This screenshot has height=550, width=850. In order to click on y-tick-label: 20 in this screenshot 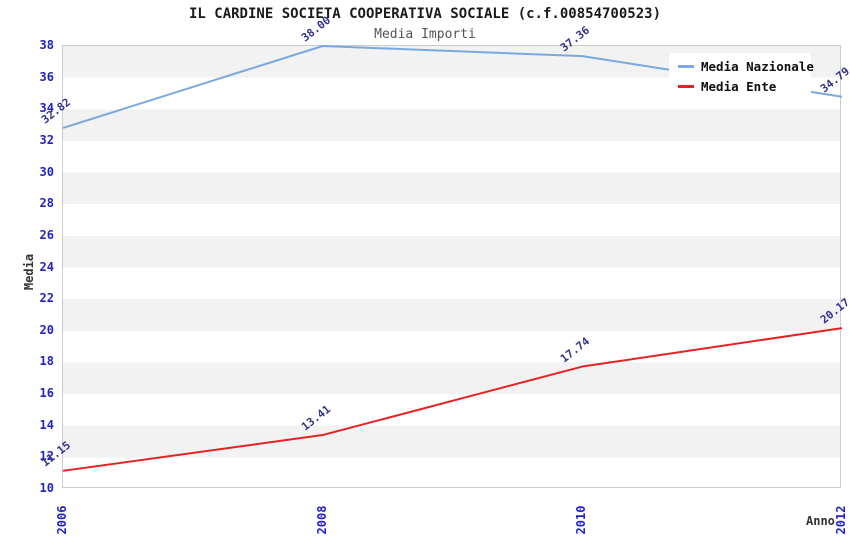, I will do `click(46, 329)`.